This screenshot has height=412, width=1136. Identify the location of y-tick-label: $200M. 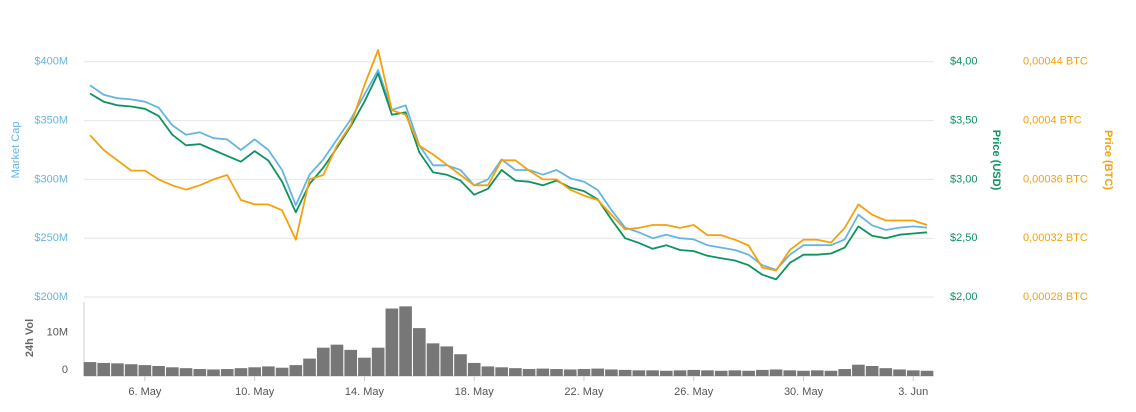
(51, 297).